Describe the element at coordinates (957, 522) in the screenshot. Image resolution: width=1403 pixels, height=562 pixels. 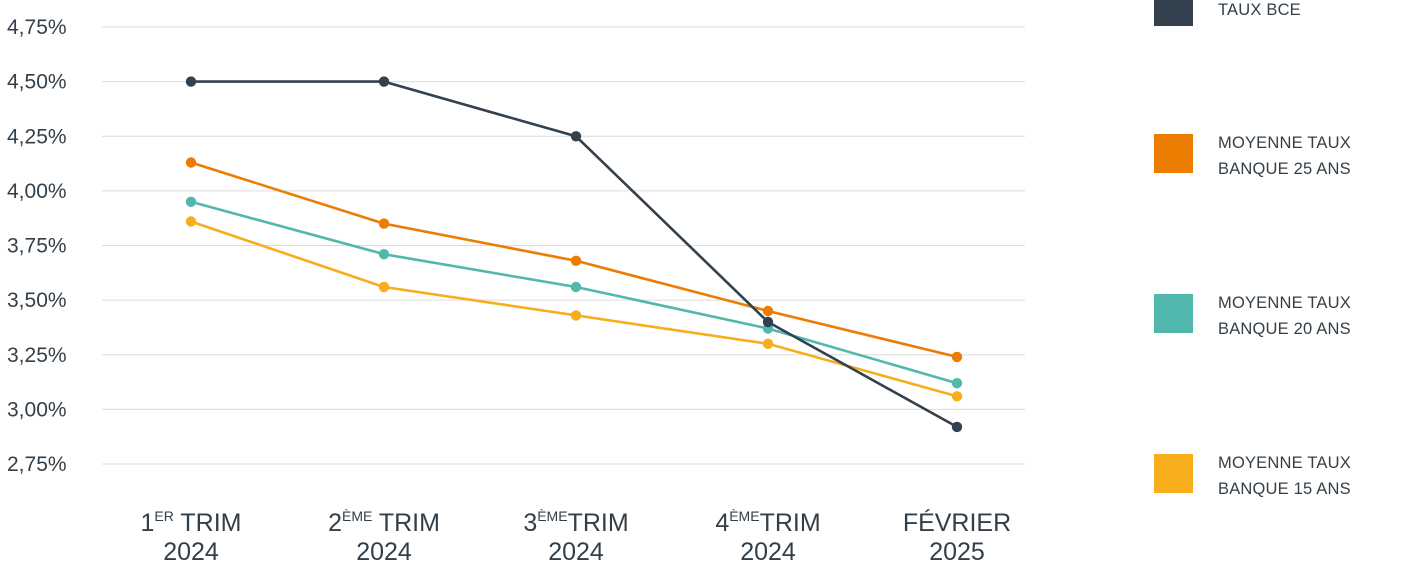
I see `x-tick-label: FÉVRIER` at that location.